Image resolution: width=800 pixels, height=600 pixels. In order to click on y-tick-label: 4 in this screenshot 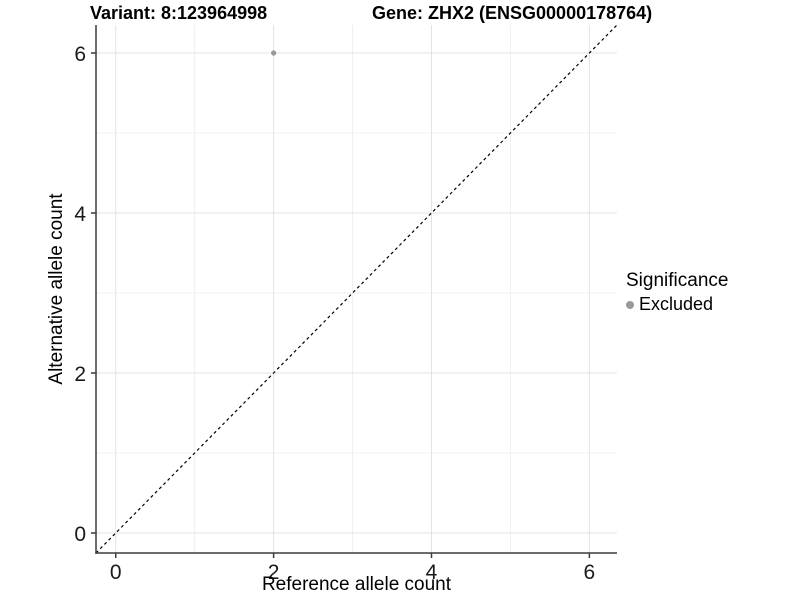, I will do `click(80, 214)`.